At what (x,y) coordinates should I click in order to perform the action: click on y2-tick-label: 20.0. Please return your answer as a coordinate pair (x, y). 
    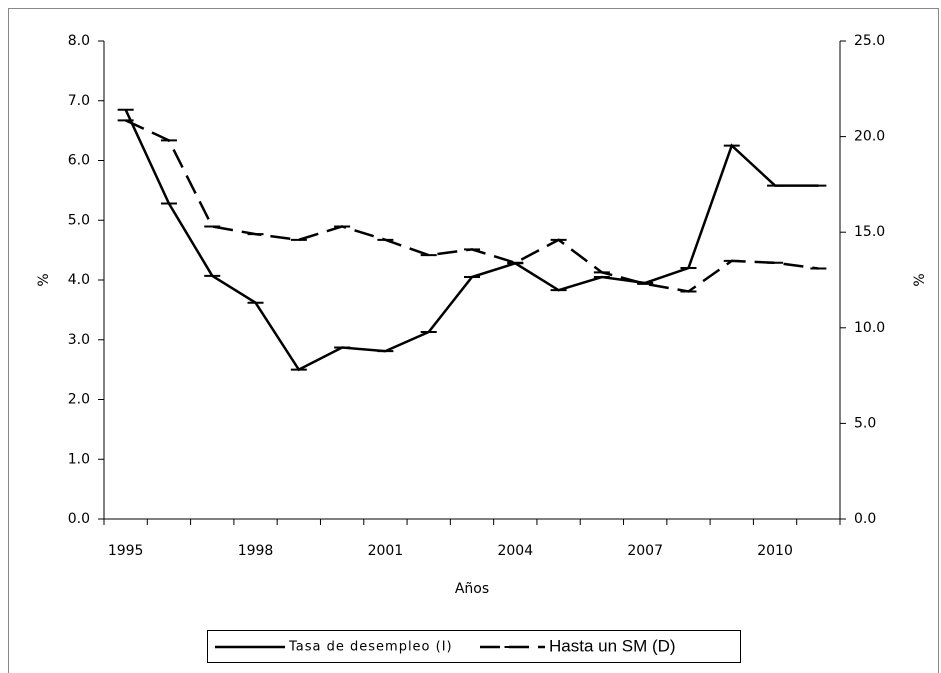
    Looking at the image, I should click on (869, 137).